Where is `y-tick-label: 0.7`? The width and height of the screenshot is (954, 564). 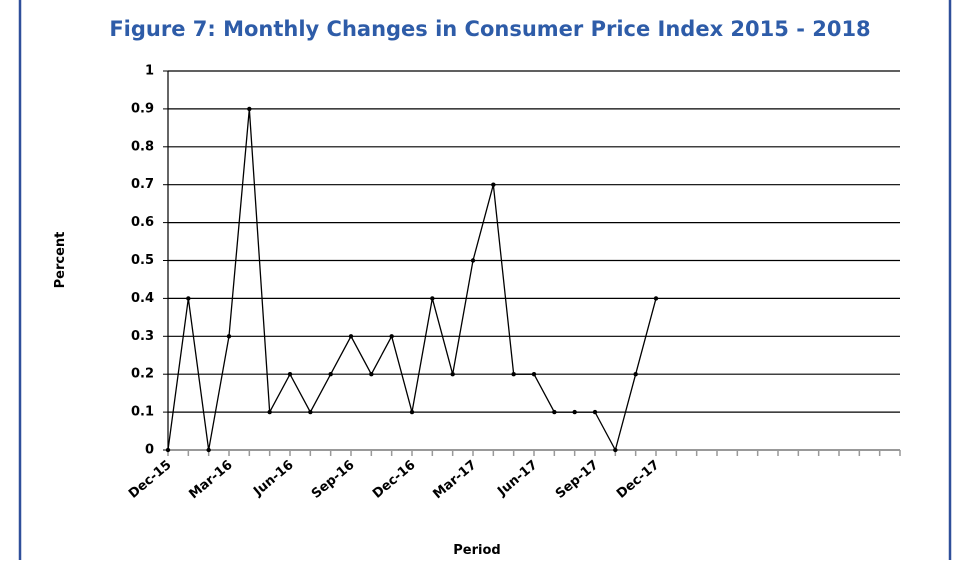 y-tick-label: 0.7 is located at coordinates (142, 184).